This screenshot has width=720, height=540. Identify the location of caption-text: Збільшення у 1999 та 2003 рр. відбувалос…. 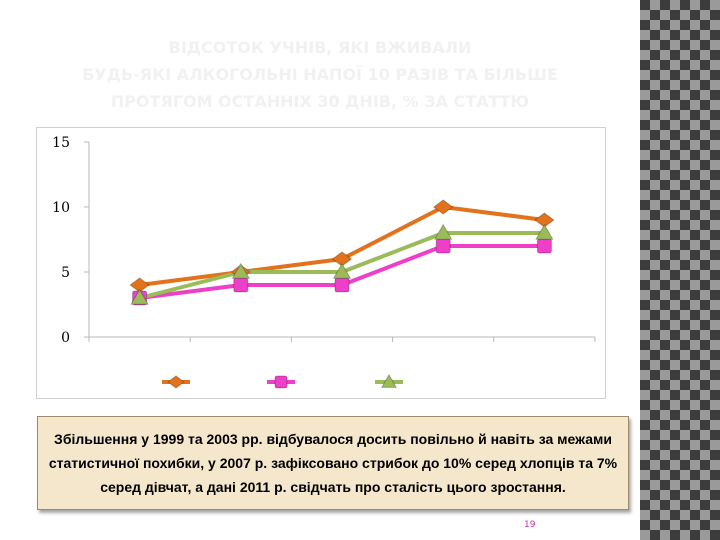
(333, 463).